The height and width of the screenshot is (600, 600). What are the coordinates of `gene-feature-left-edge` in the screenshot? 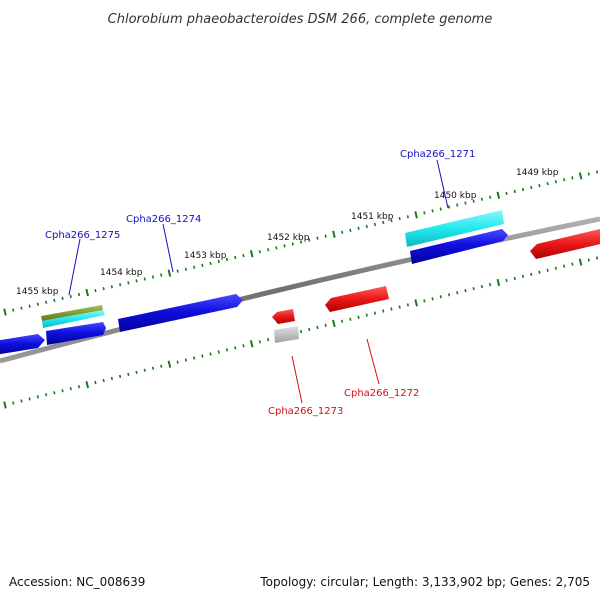 It's located at (22, 344).